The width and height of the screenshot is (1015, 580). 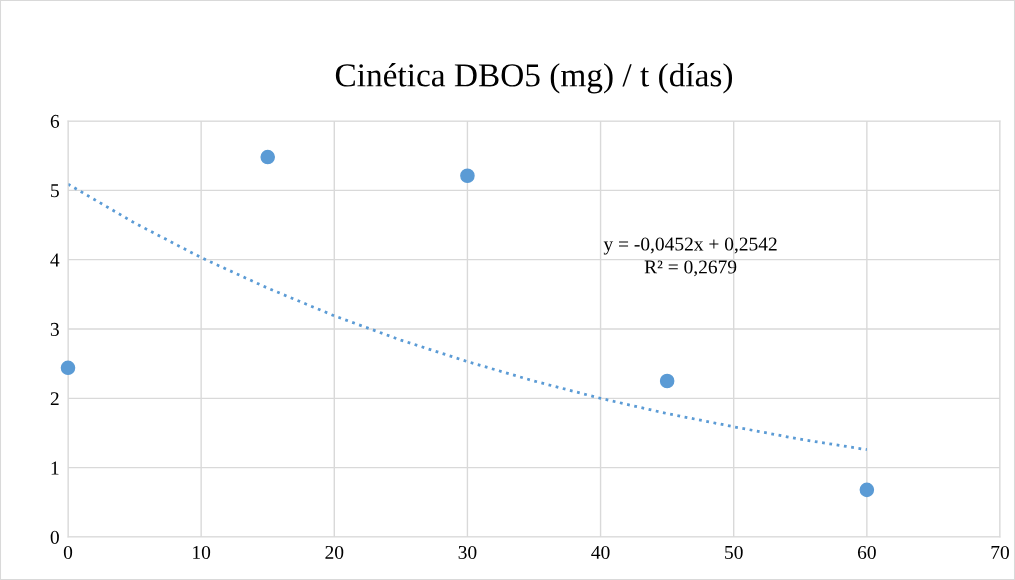 What do you see at coordinates (54, 399) in the screenshot?
I see `y-tick-label: 2` at bounding box center [54, 399].